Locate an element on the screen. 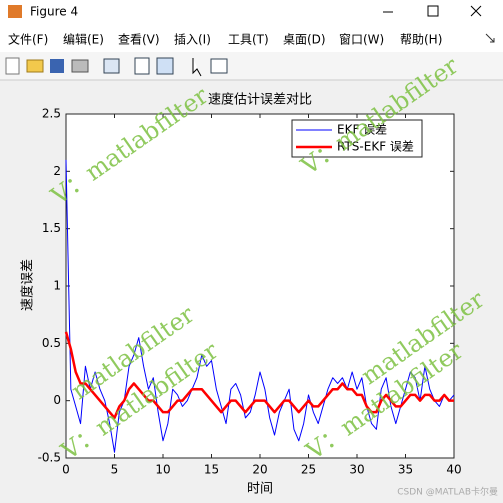  print-icon is located at coordinates (80, 66).